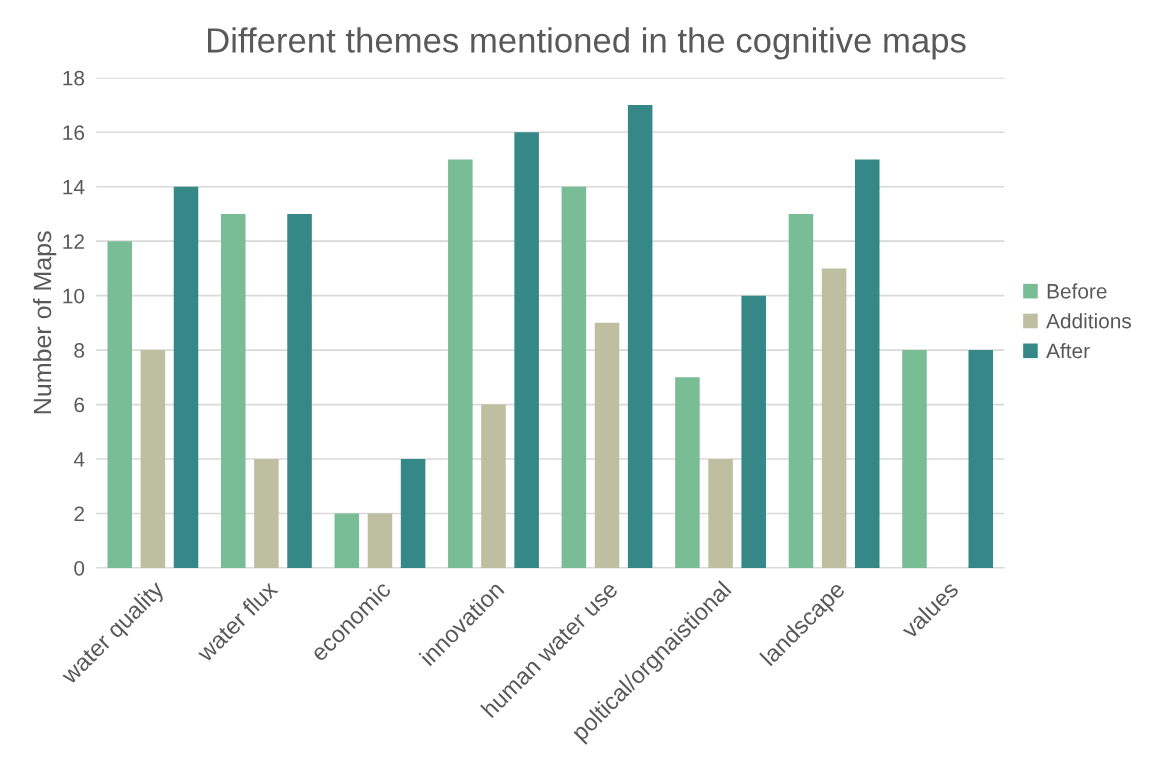  I want to click on y-tick-label: 8, so click(79, 350).